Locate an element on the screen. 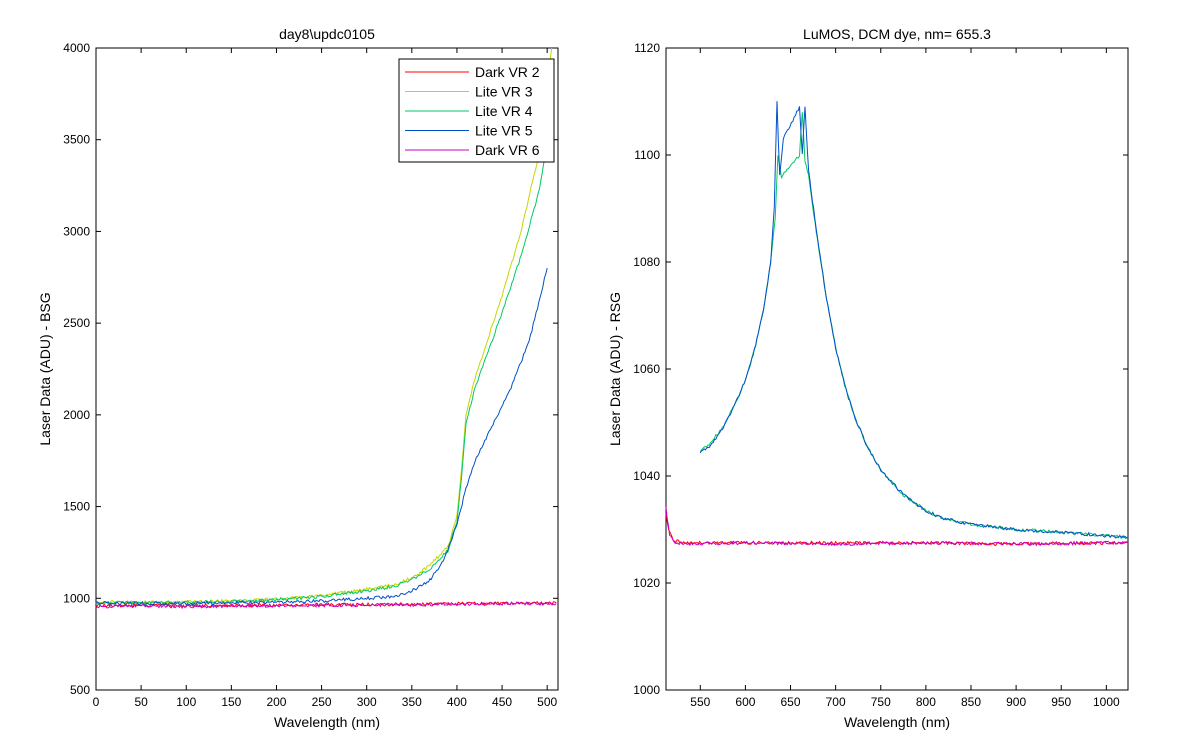 The height and width of the screenshot is (750, 1200). right-y-tick-label: 1100 is located at coordinates (647, 155).